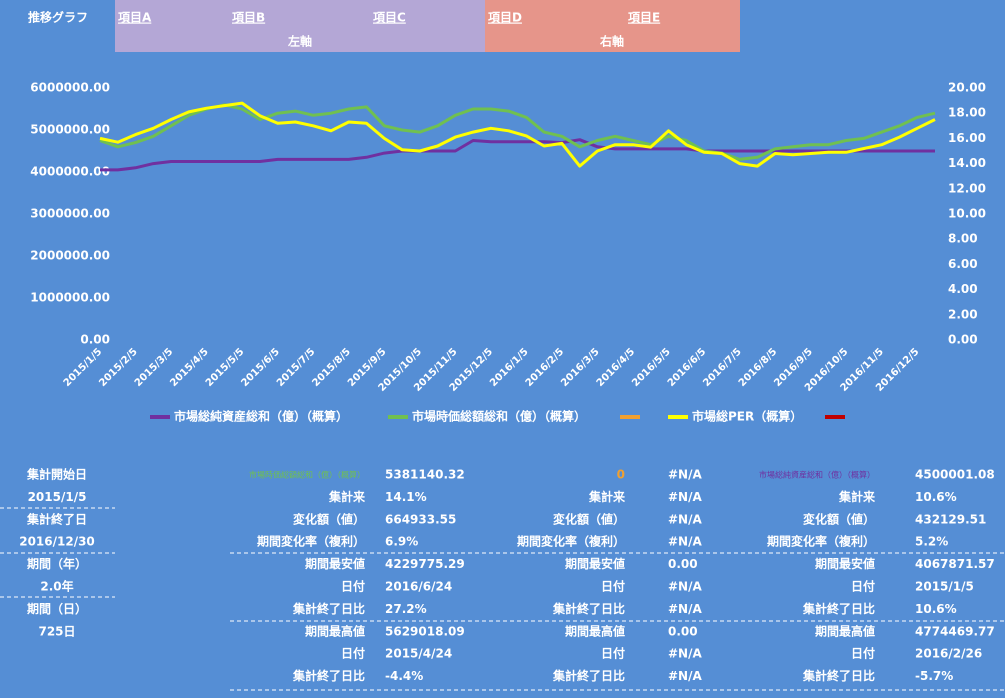 This screenshot has height=698, width=1005. I want to click on group-header: 市場総純資産総和（億）（概算）, so click(817, 475).